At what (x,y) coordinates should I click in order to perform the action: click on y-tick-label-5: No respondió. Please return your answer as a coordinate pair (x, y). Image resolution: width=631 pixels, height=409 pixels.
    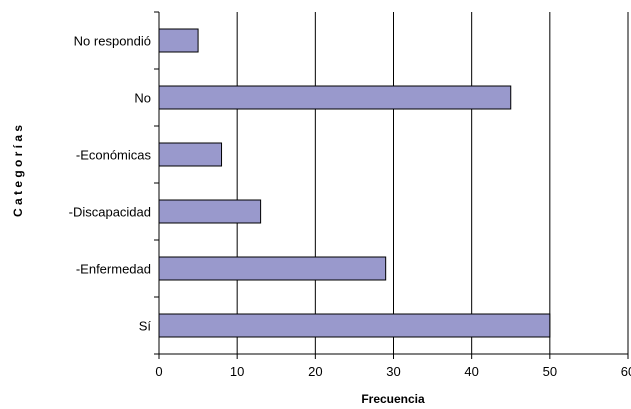
    Looking at the image, I should click on (112, 41).